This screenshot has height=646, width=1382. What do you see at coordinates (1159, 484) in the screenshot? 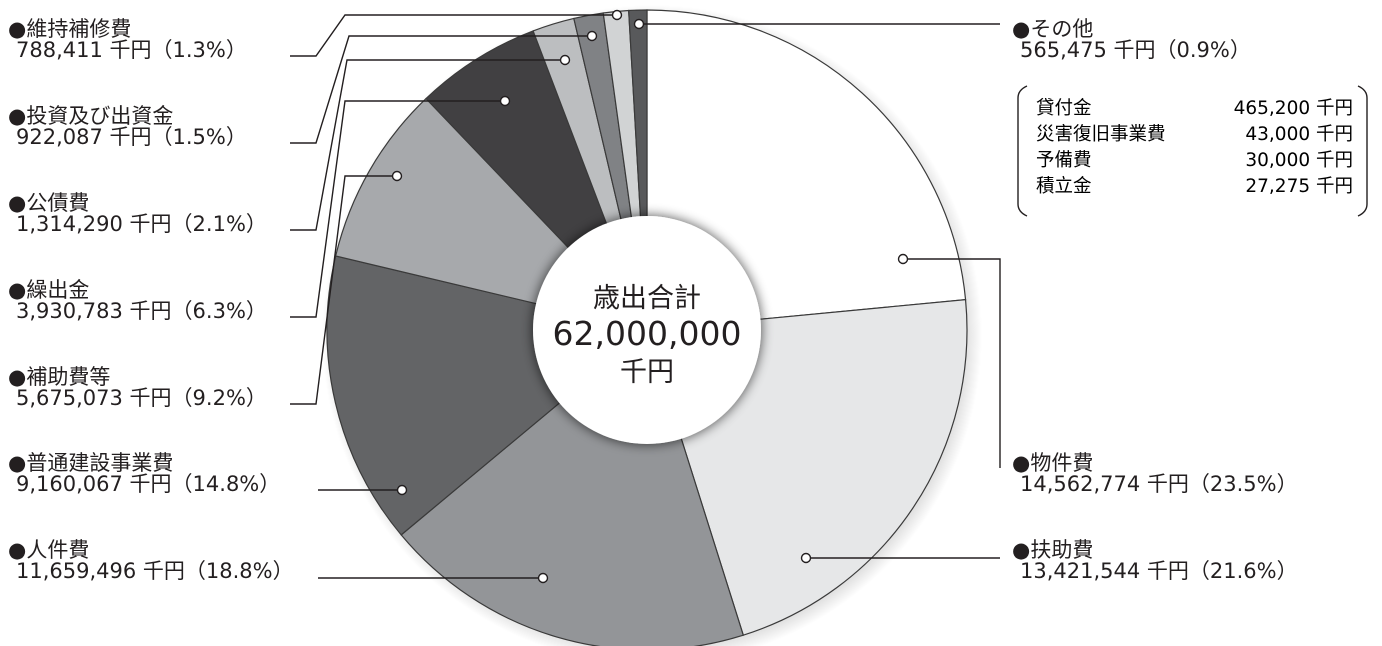
I see `slice-value-label-0: 14,562,774 千円（23.5%）` at bounding box center [1159, 484].